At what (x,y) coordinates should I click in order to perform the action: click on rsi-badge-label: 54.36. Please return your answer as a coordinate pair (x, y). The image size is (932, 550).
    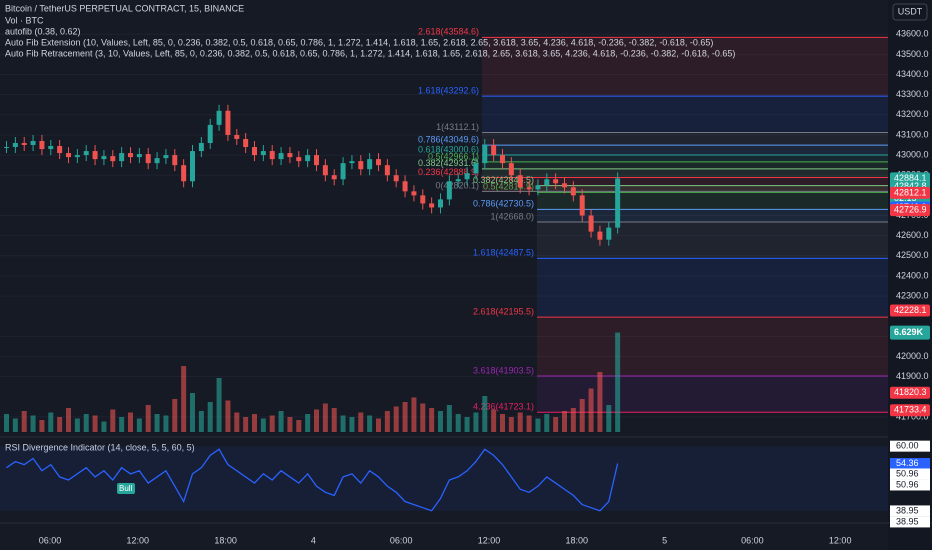
    Looking at the image, I should click on (907, 463).